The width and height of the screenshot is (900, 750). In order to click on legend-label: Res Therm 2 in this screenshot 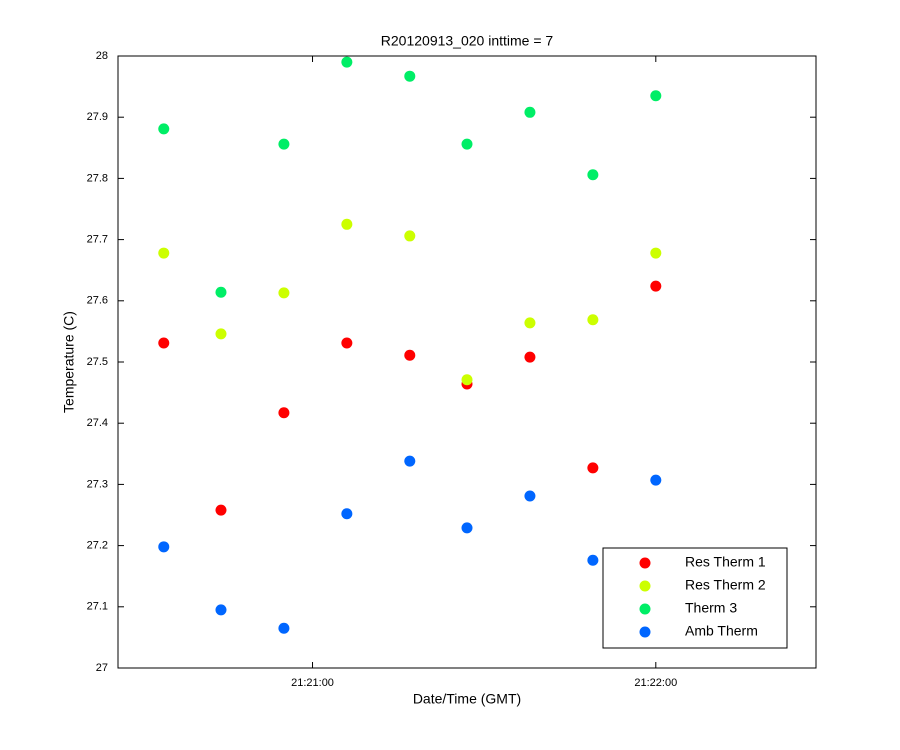, I will do `click(725, 585)`.